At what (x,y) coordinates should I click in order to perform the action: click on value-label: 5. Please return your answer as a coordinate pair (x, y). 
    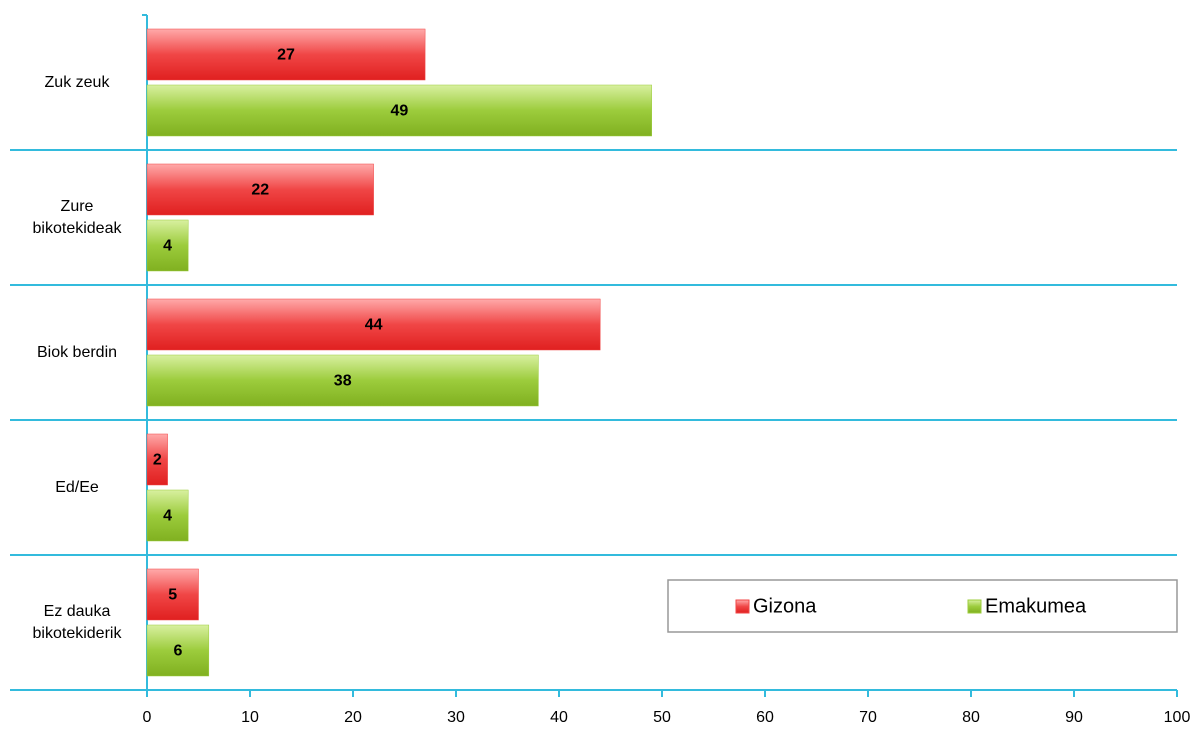
    Looking at the image, I should click on (172, 595).